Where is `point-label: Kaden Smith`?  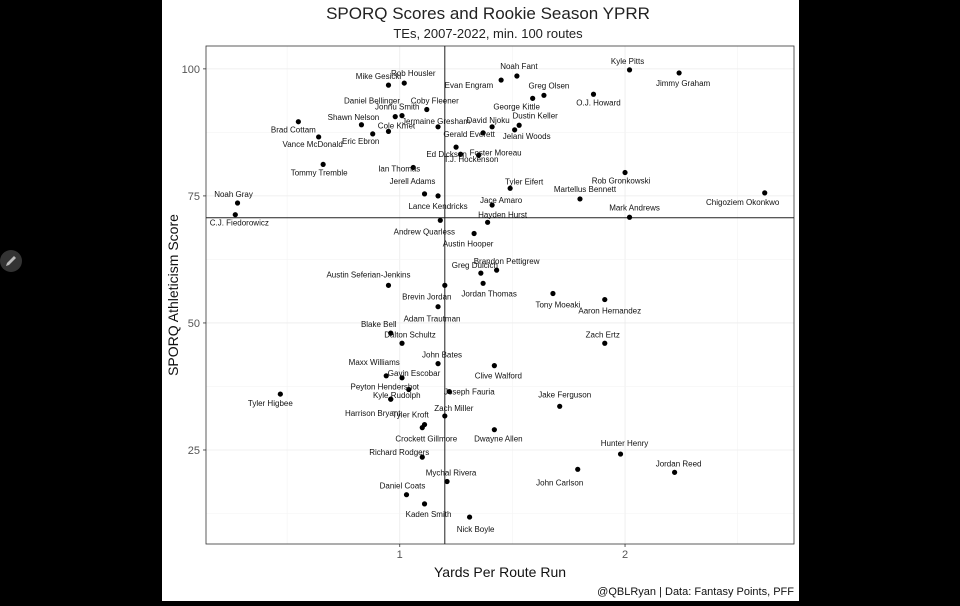 point-label: Kaden Smith is located at coordinates (429, 514).